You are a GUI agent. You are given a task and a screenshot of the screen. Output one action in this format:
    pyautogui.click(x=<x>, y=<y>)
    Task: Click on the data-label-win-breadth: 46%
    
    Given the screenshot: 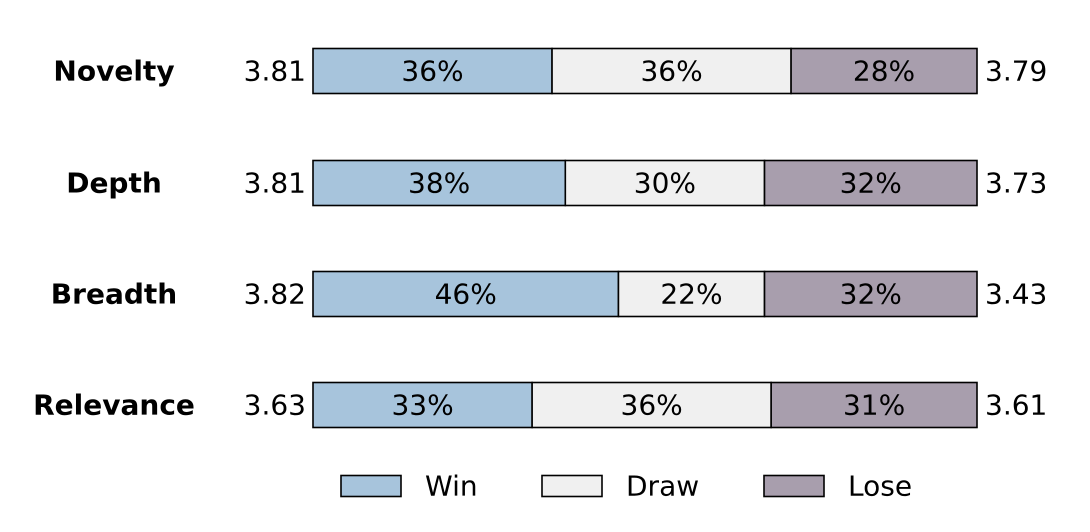 What is the action you would take?
    pyautogui.click(x=466, y=294)
    